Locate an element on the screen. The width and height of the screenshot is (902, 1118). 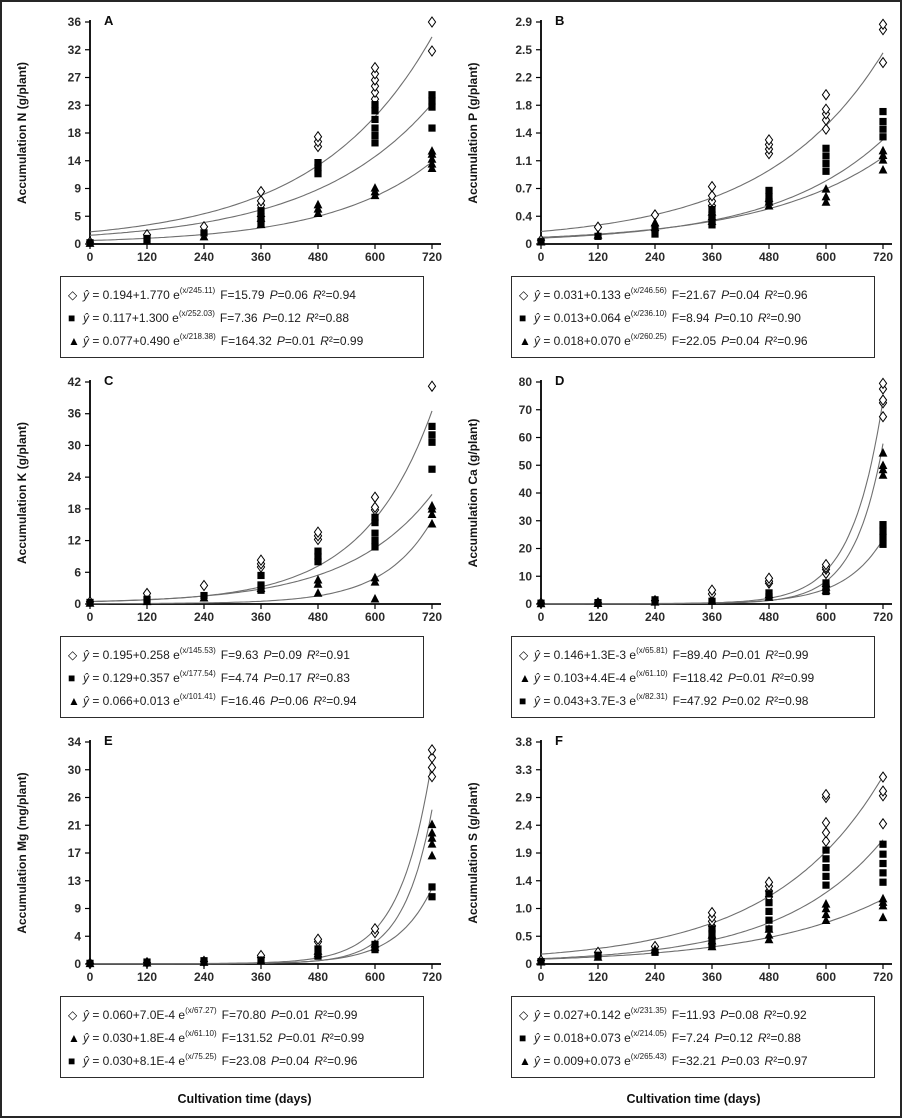
legend-r-squared: R²=0.83 is located at coordinates (328, 678).